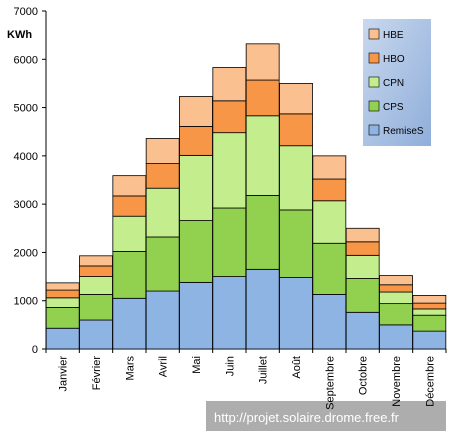  What do you see at coordinates (394, 59) in the screenshot?
I see `legend-label-hbo: HBO` at bounding box center [394, 59].